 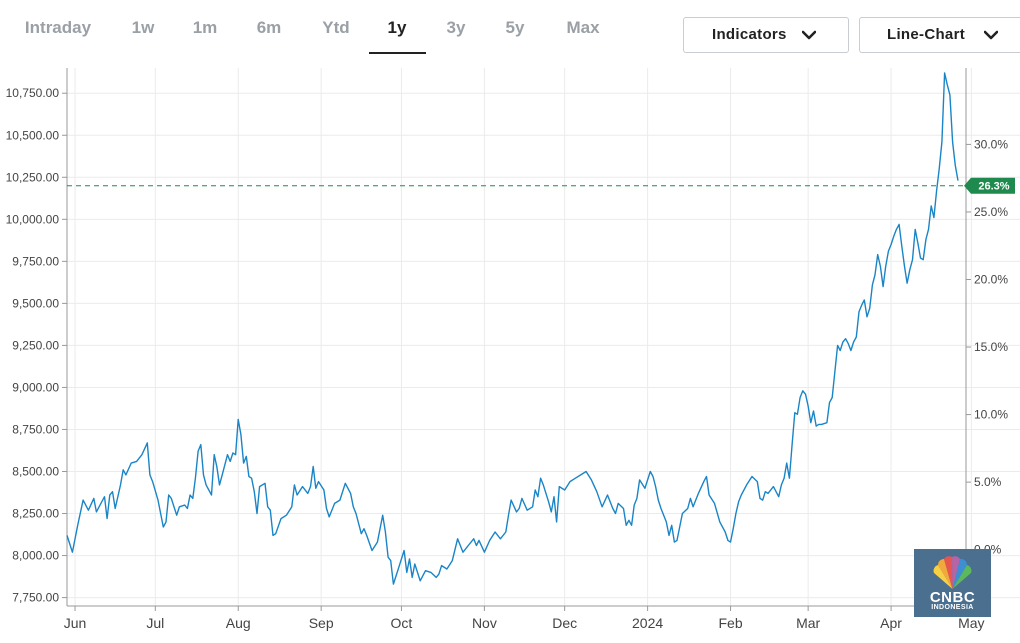 What do you see at coordinates (991, 347) in the screenshot?
I see `percent-tick-label: 15.0%` at bounding box center [991, 347].